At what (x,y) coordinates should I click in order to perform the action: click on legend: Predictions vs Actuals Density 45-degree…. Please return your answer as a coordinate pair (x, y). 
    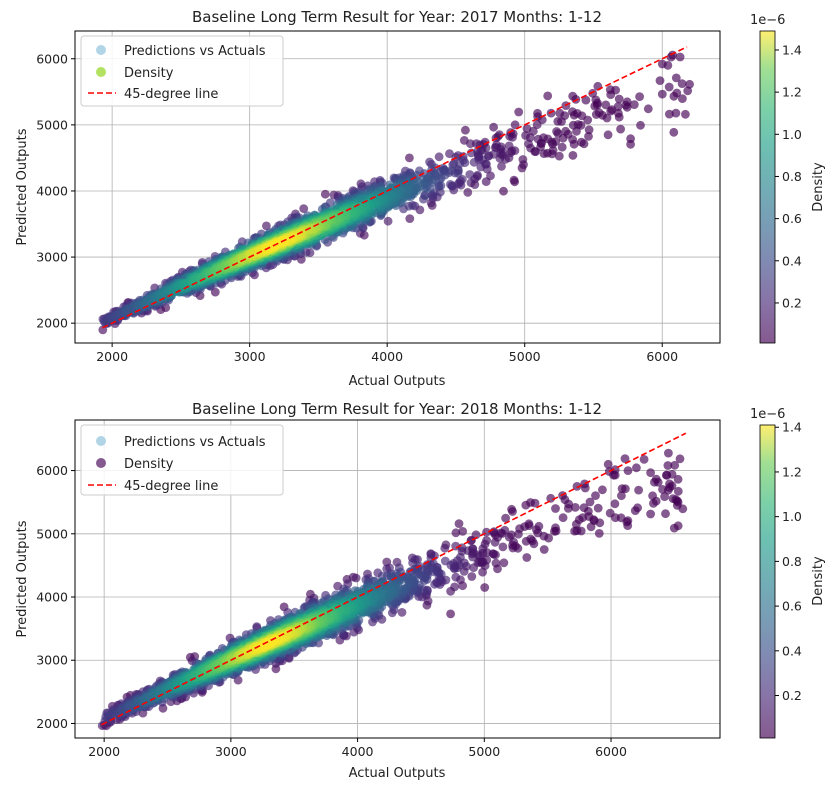
    Looking at the image, I should click on (182, 460).